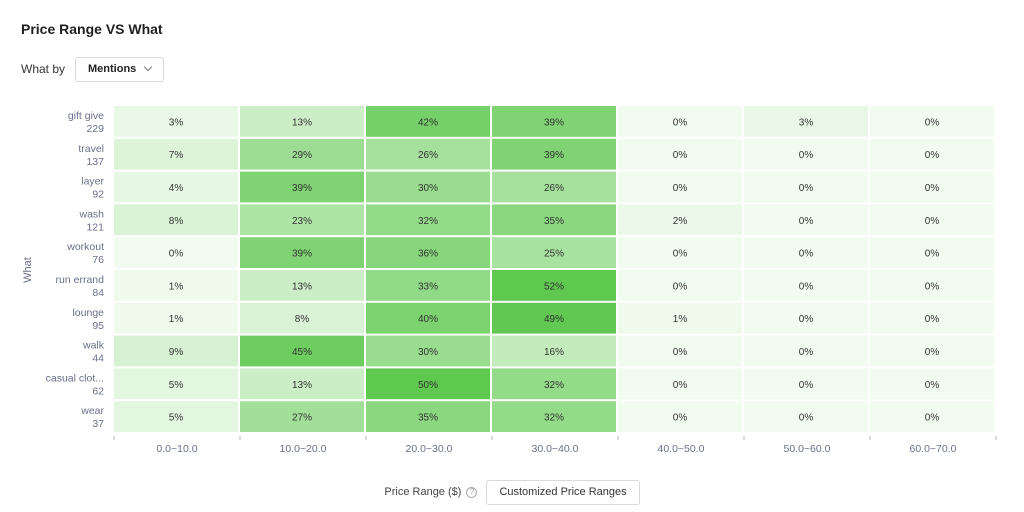 The height and width of the screenshot is (512, 1024). I want to click on cell-value-label: 3%, so click(806, 122).